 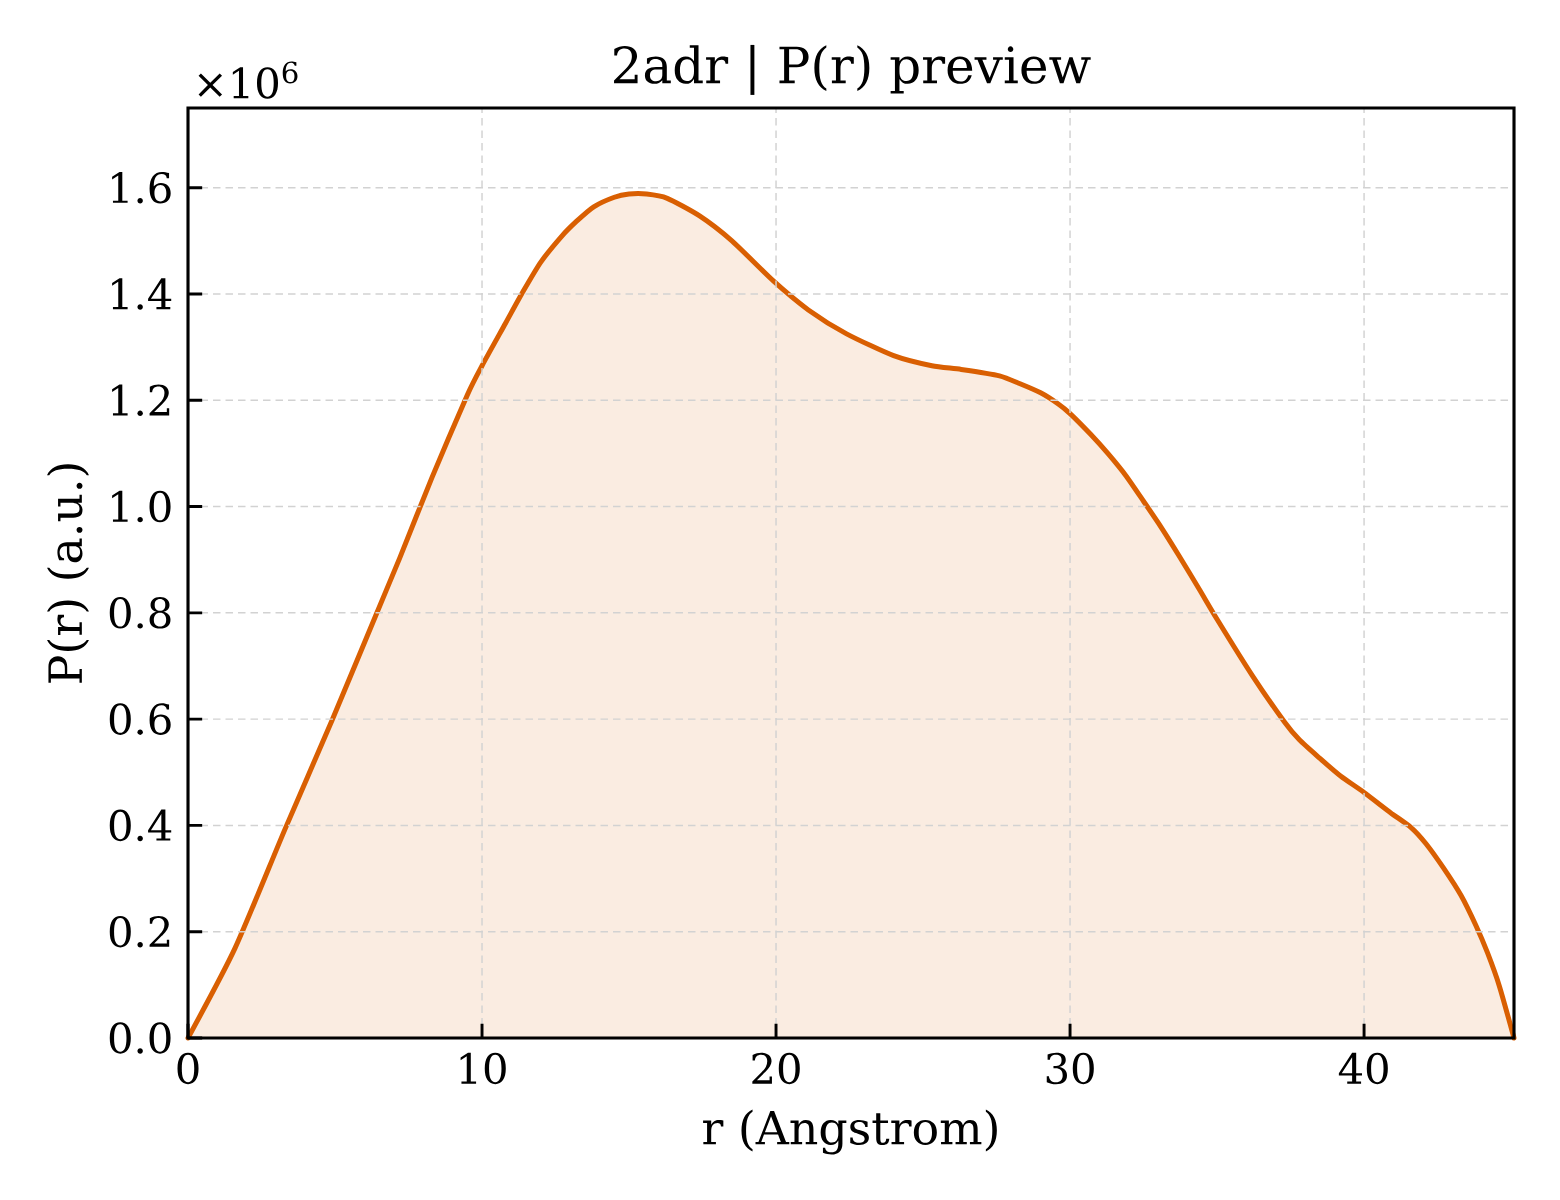 I want to click on y-tick-label: 0.4, so click(x=140, y=825).